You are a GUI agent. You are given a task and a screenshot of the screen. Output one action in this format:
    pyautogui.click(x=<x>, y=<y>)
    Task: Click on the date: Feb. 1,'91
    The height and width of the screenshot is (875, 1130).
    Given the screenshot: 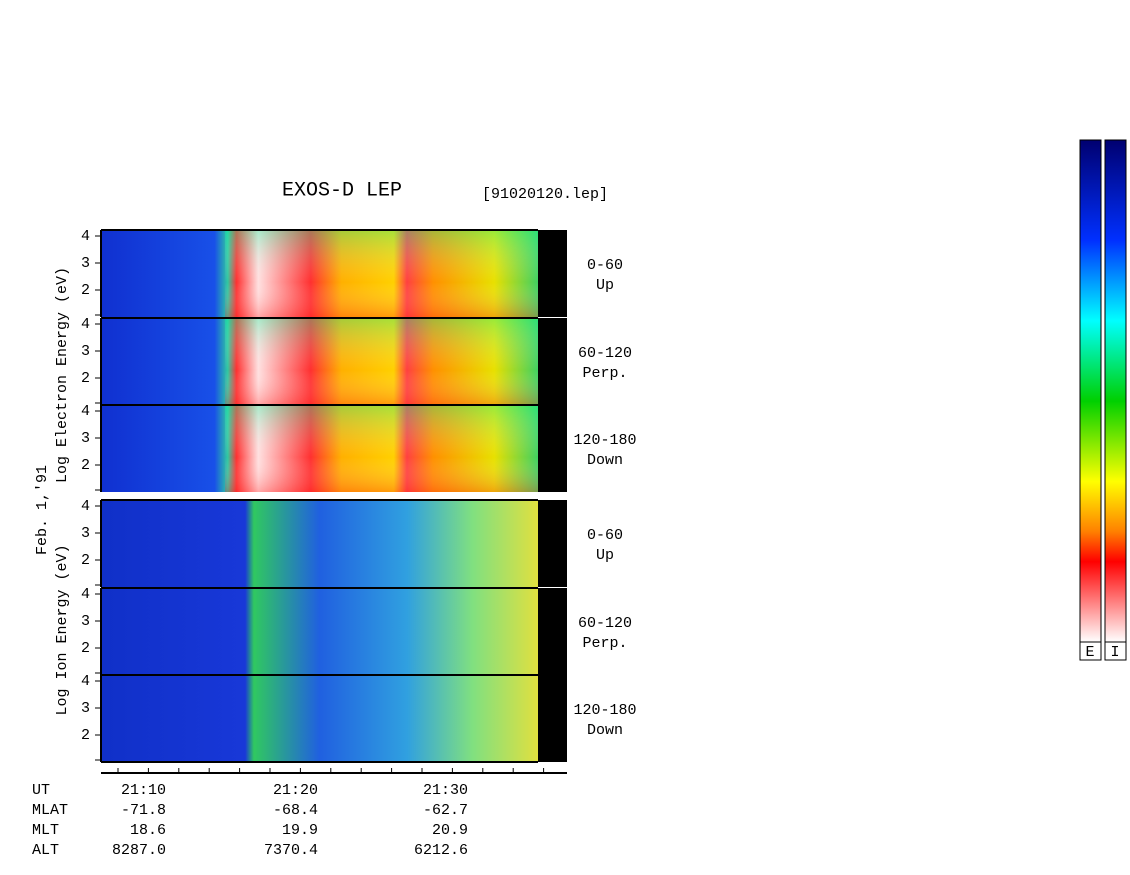 What is the action you would take?
    pyautogui.click(x=42, y=510)
    